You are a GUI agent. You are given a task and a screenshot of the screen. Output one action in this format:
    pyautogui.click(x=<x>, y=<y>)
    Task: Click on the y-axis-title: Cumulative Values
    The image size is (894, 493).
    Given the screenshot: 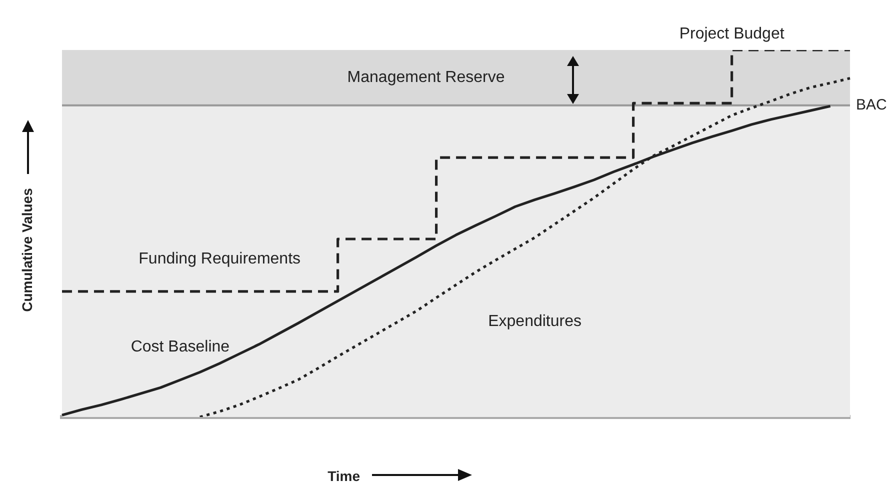 What is the action you would take?
    pyautogui.click(x=26, y=250)
    